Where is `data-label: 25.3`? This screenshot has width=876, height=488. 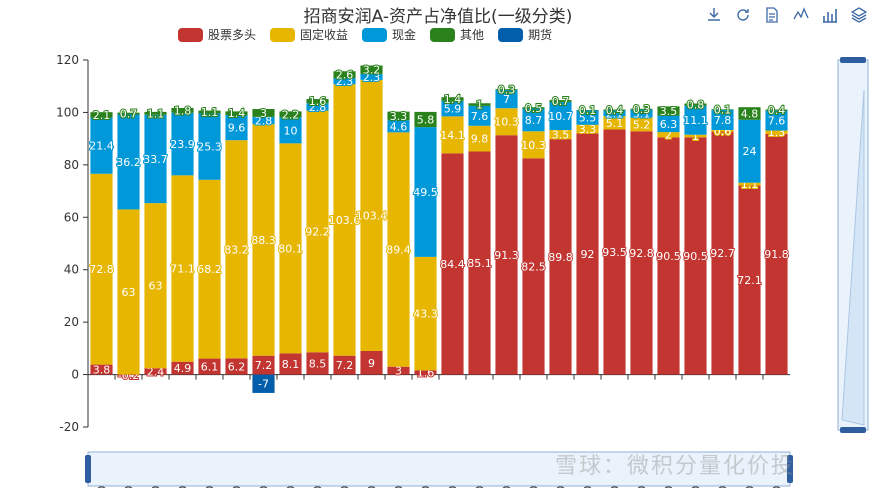
data-label: 25.3 is located at coordinates (209, 147).